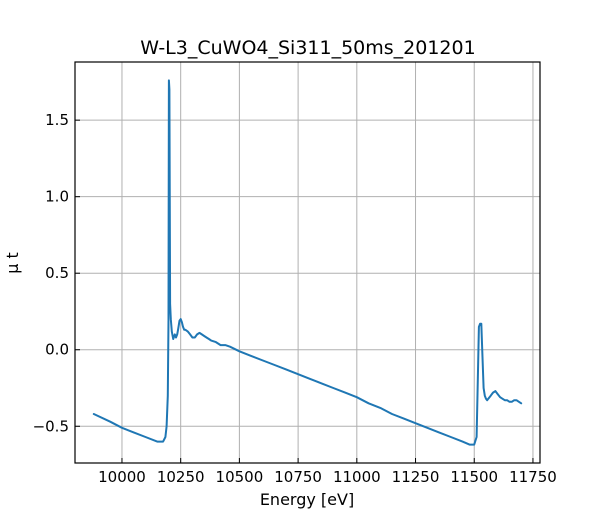 The image size is (600, 520). I want to click on y-axis: −0.5 0.0 0.5 1.0 1.5, so click(56, 273).